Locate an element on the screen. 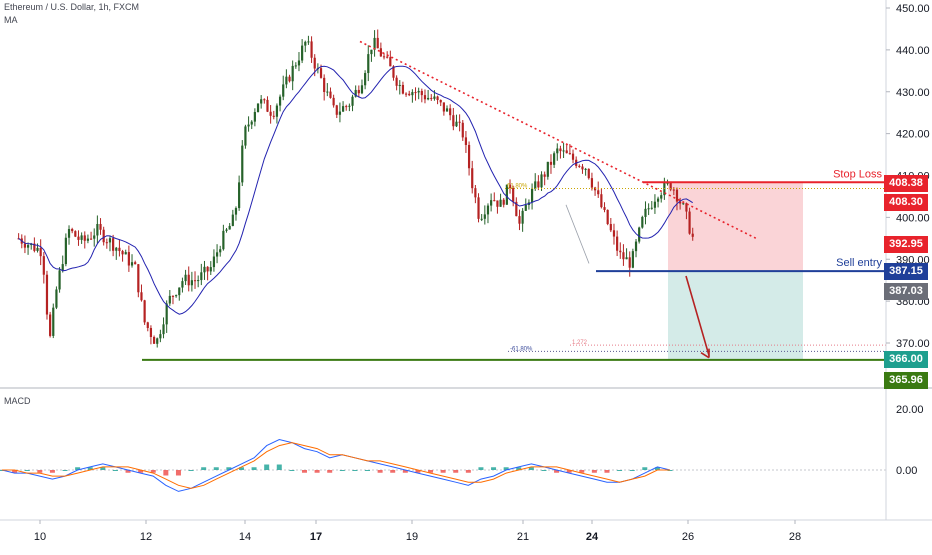 This screenshot has width=932, height=555. y-tick-label: 420.00 is located at coordinates (913, 135).